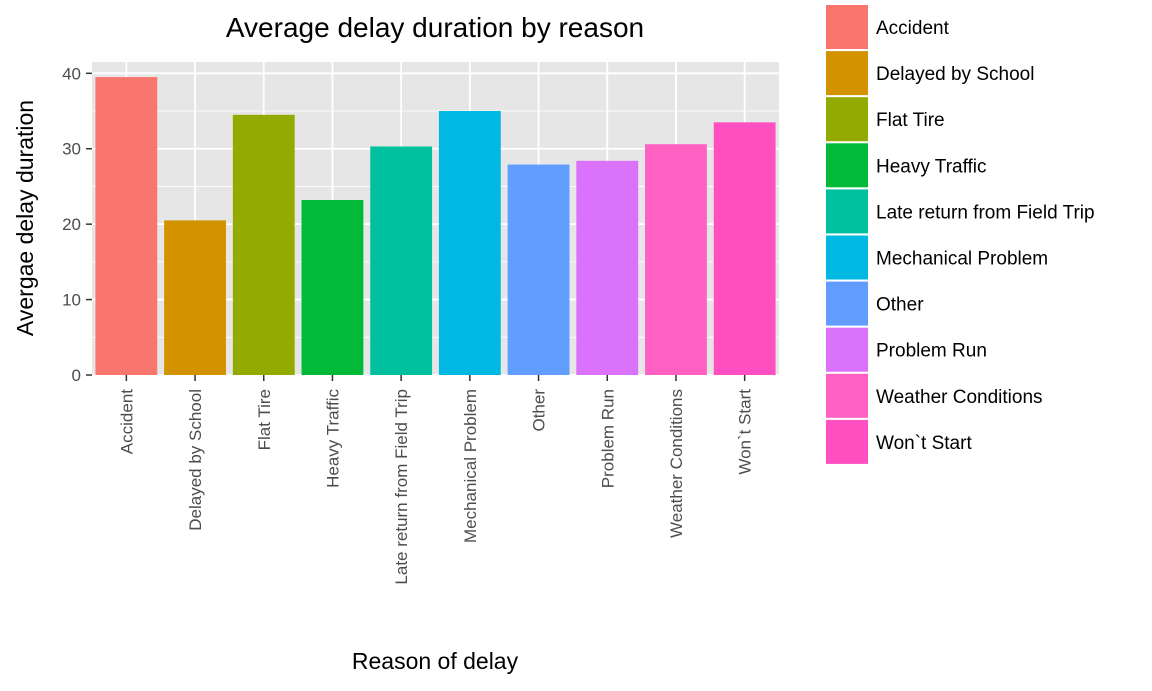  What do you see at coordinates (931, 166) in the screenshot?
I see `legend-label: Heavy Traffic` at bounding box center [931, 166].